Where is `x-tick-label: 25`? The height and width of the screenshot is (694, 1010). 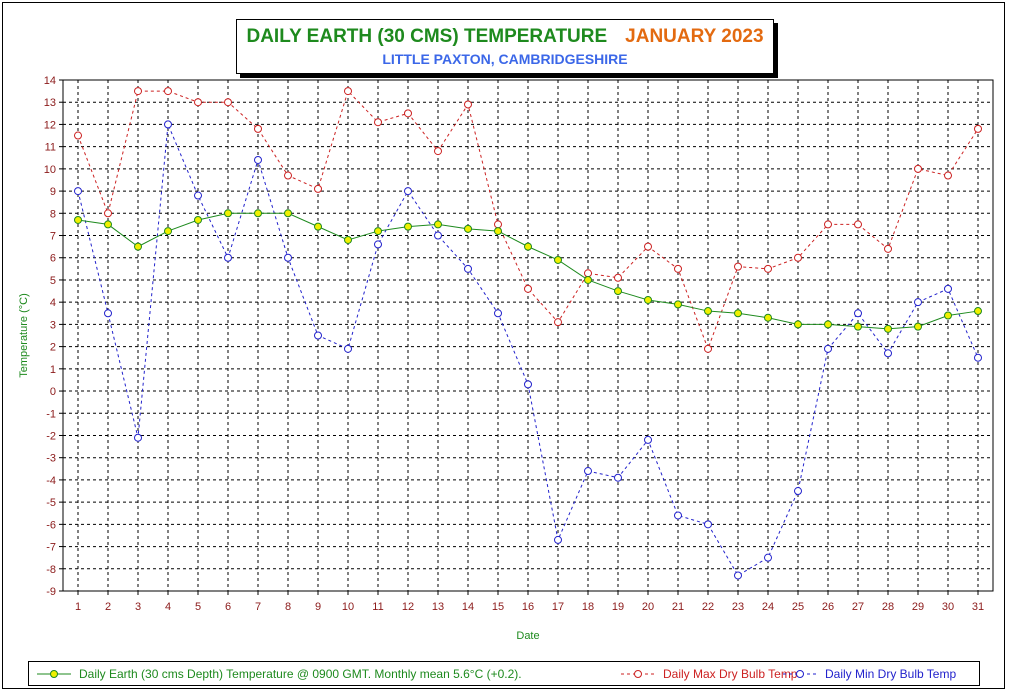 x-tick-label: 25 is located at coordinates (798, 607).